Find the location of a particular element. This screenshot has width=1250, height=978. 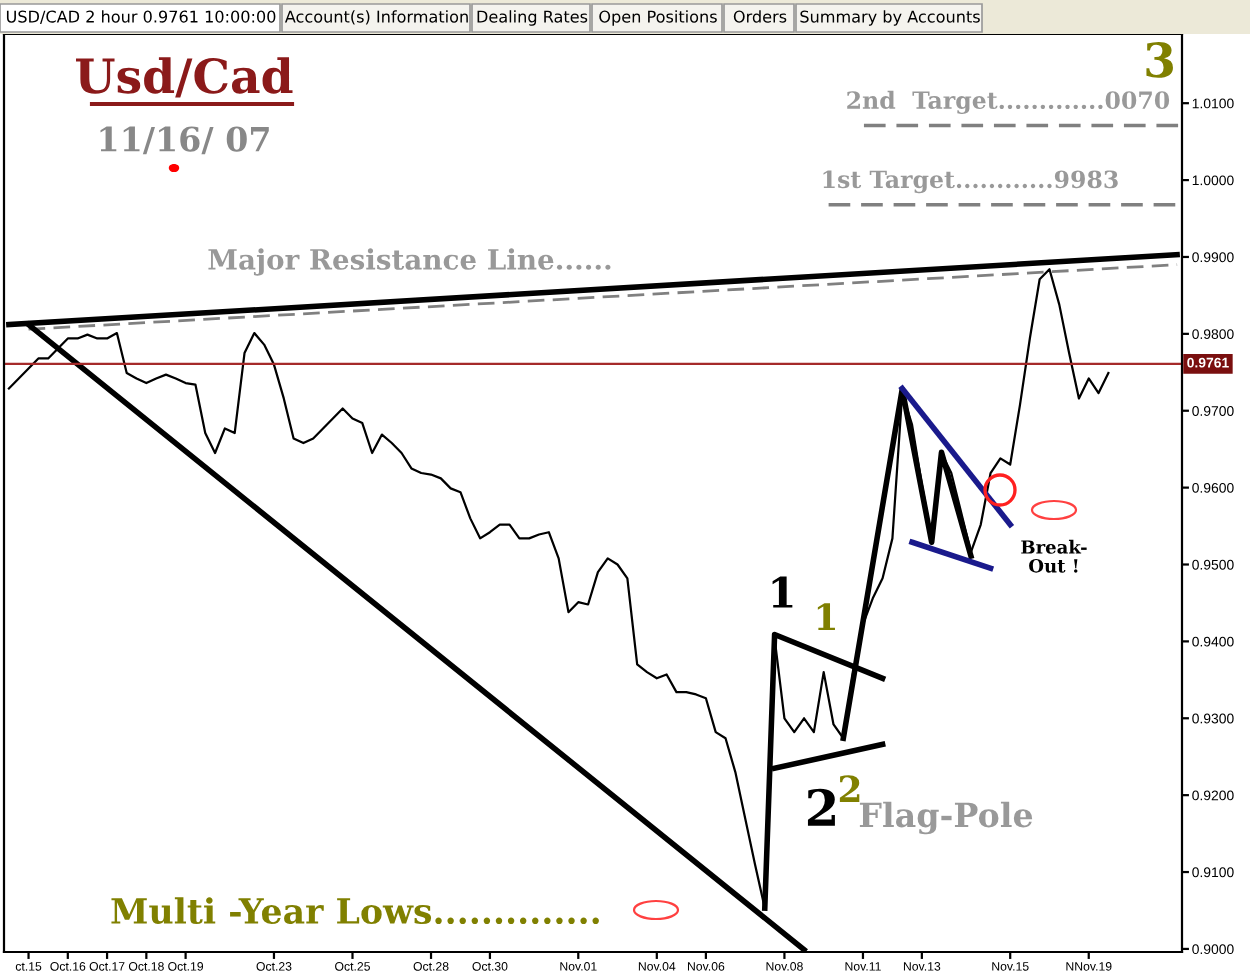

text: Summary by Accounts is located at coordinates (890, 18).